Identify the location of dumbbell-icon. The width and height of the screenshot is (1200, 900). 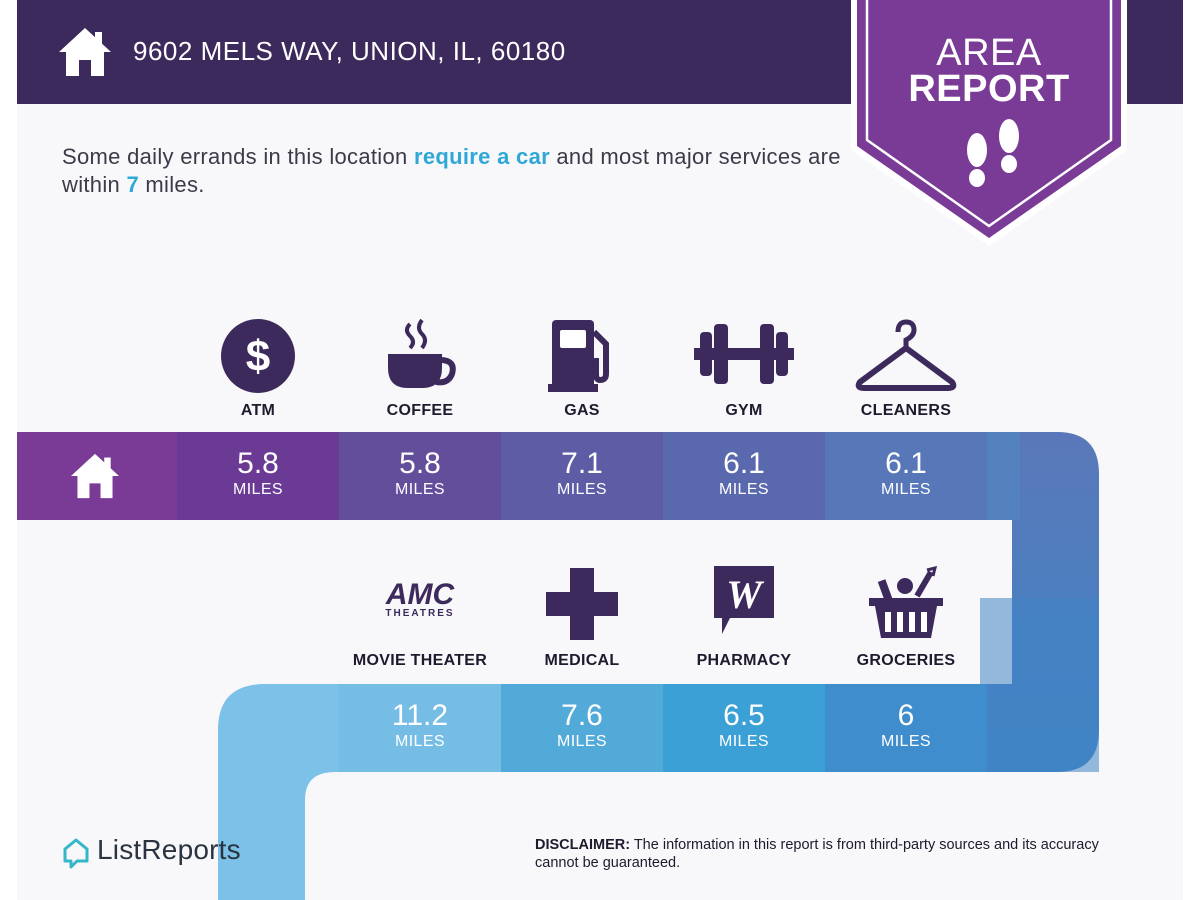
(744, 354).